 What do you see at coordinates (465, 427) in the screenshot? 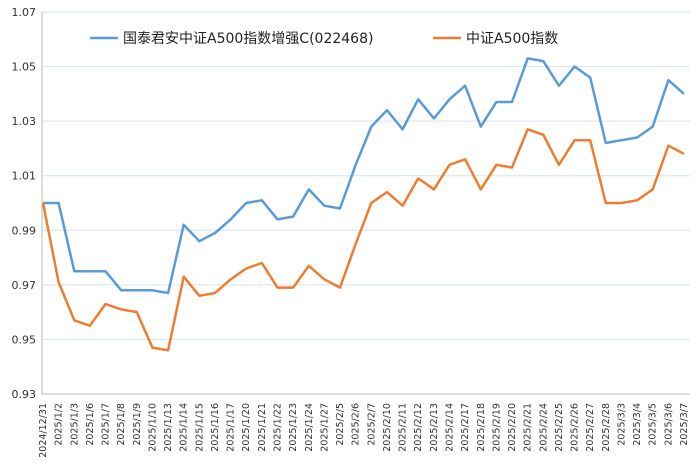
I see `x-tick-label: 2025/2/17` at bounding box center [465, 427].